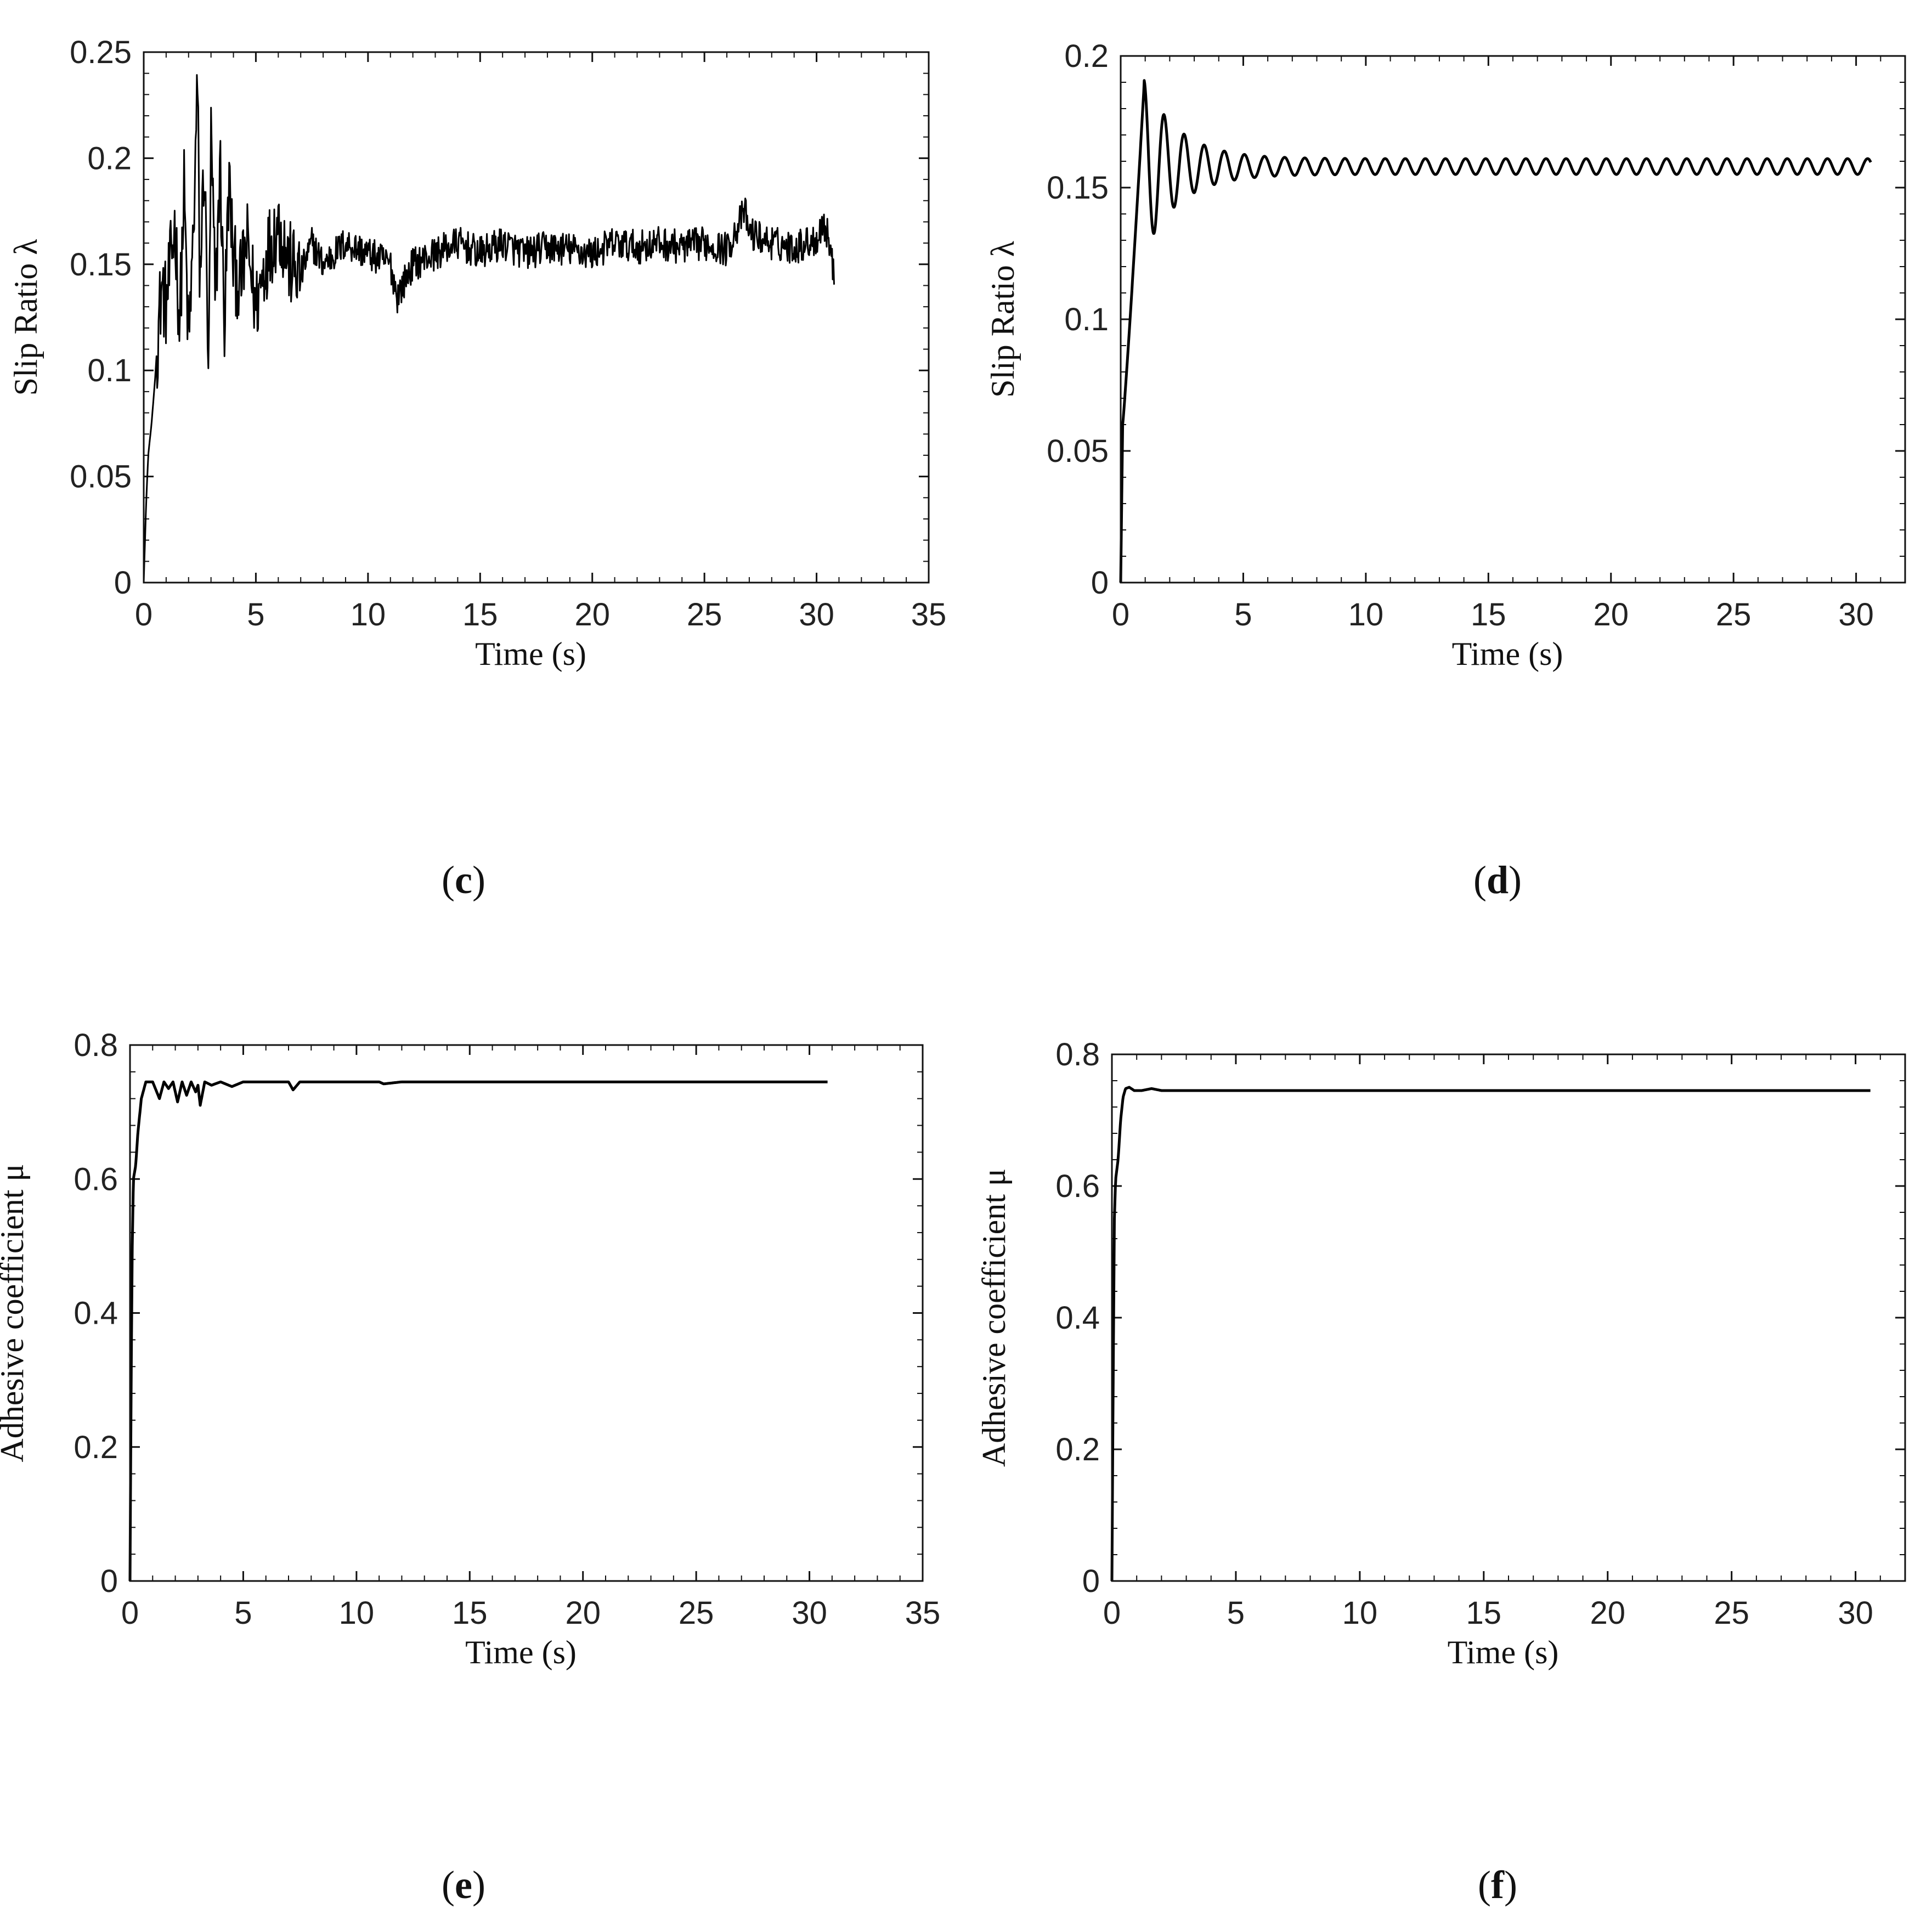  Describe the element at coordinates (1497, 880) in the screenshot. I see `panel-label-d: (d)` at that location.